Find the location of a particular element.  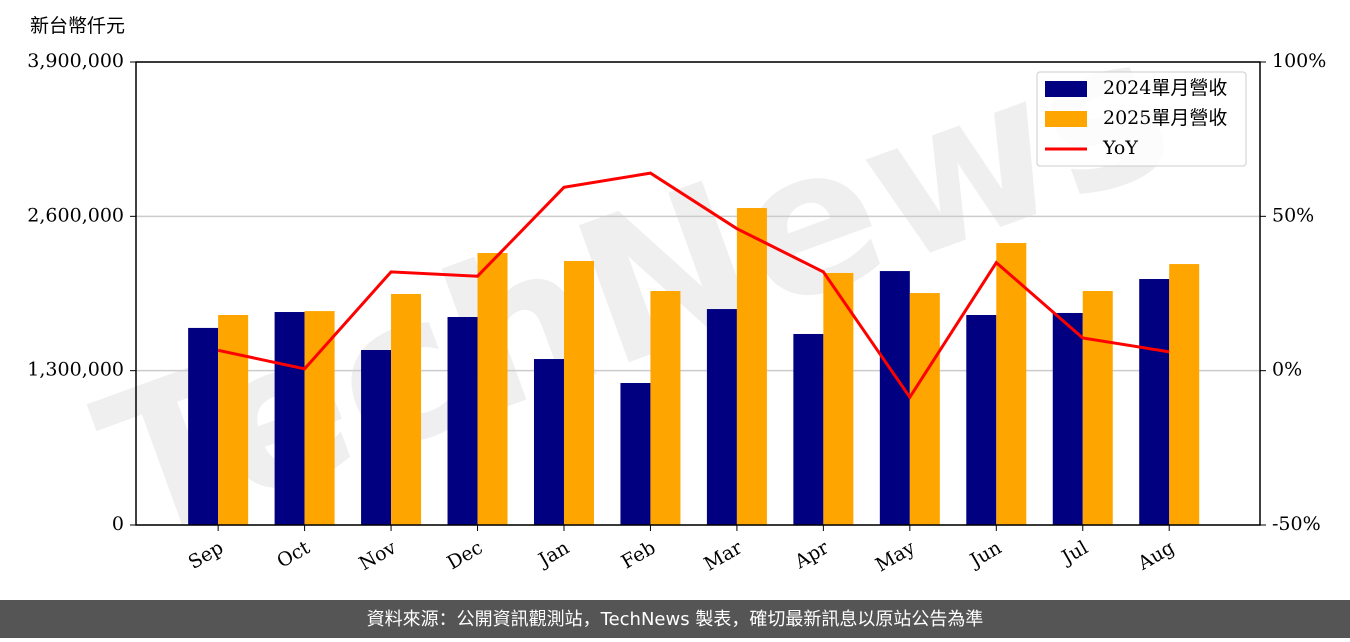

legend-label: 2025單月營收 is located at coordinates (1165, 118).